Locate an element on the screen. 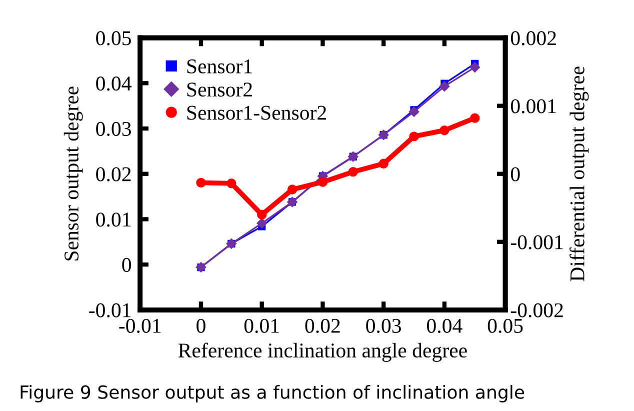  legend-label: Sensor1-Sensor2 is located at coordinates (256, 113).